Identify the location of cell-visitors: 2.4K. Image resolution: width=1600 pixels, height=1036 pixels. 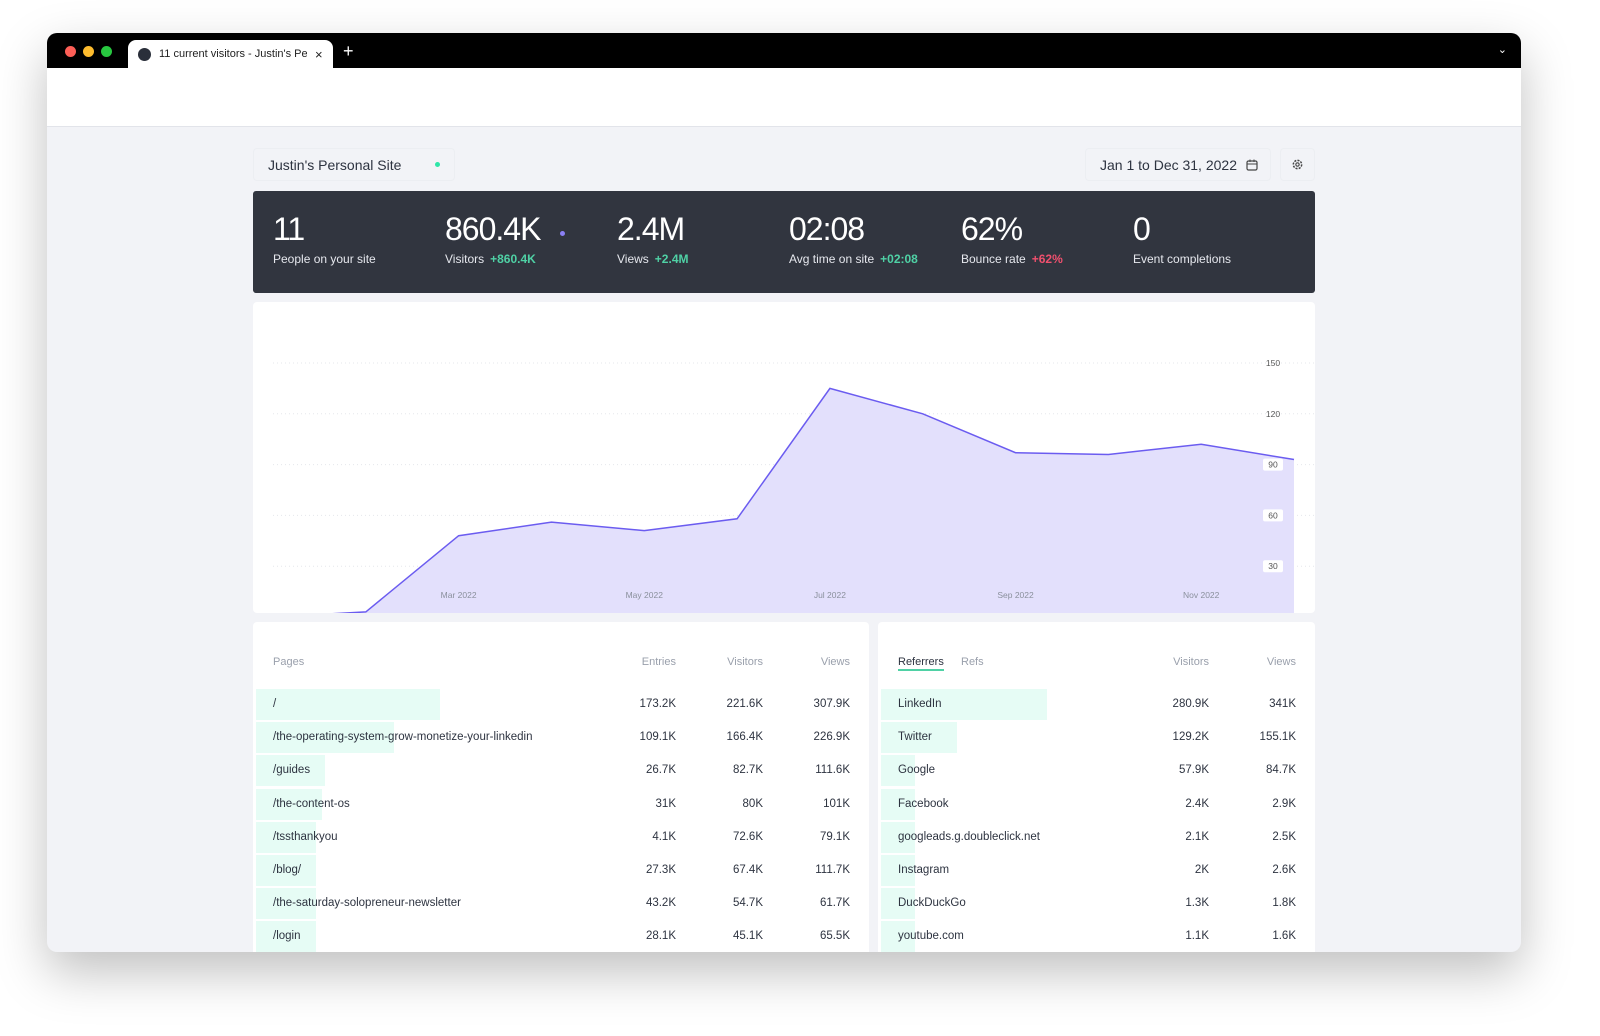
(1197, 803).